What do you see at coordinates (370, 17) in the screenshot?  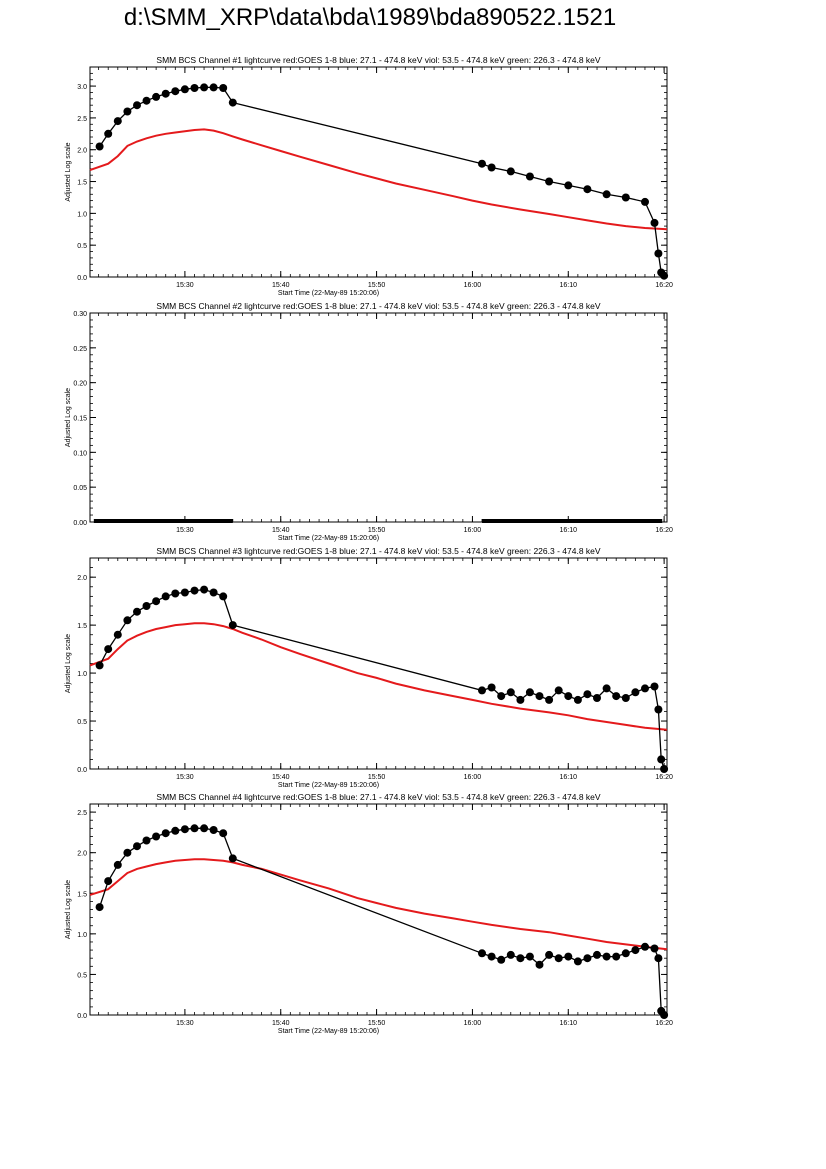 I see `page-title: d:\SMM_XRP\data\bda\1989\bda890522.1521` at bounding box center [370, 17].